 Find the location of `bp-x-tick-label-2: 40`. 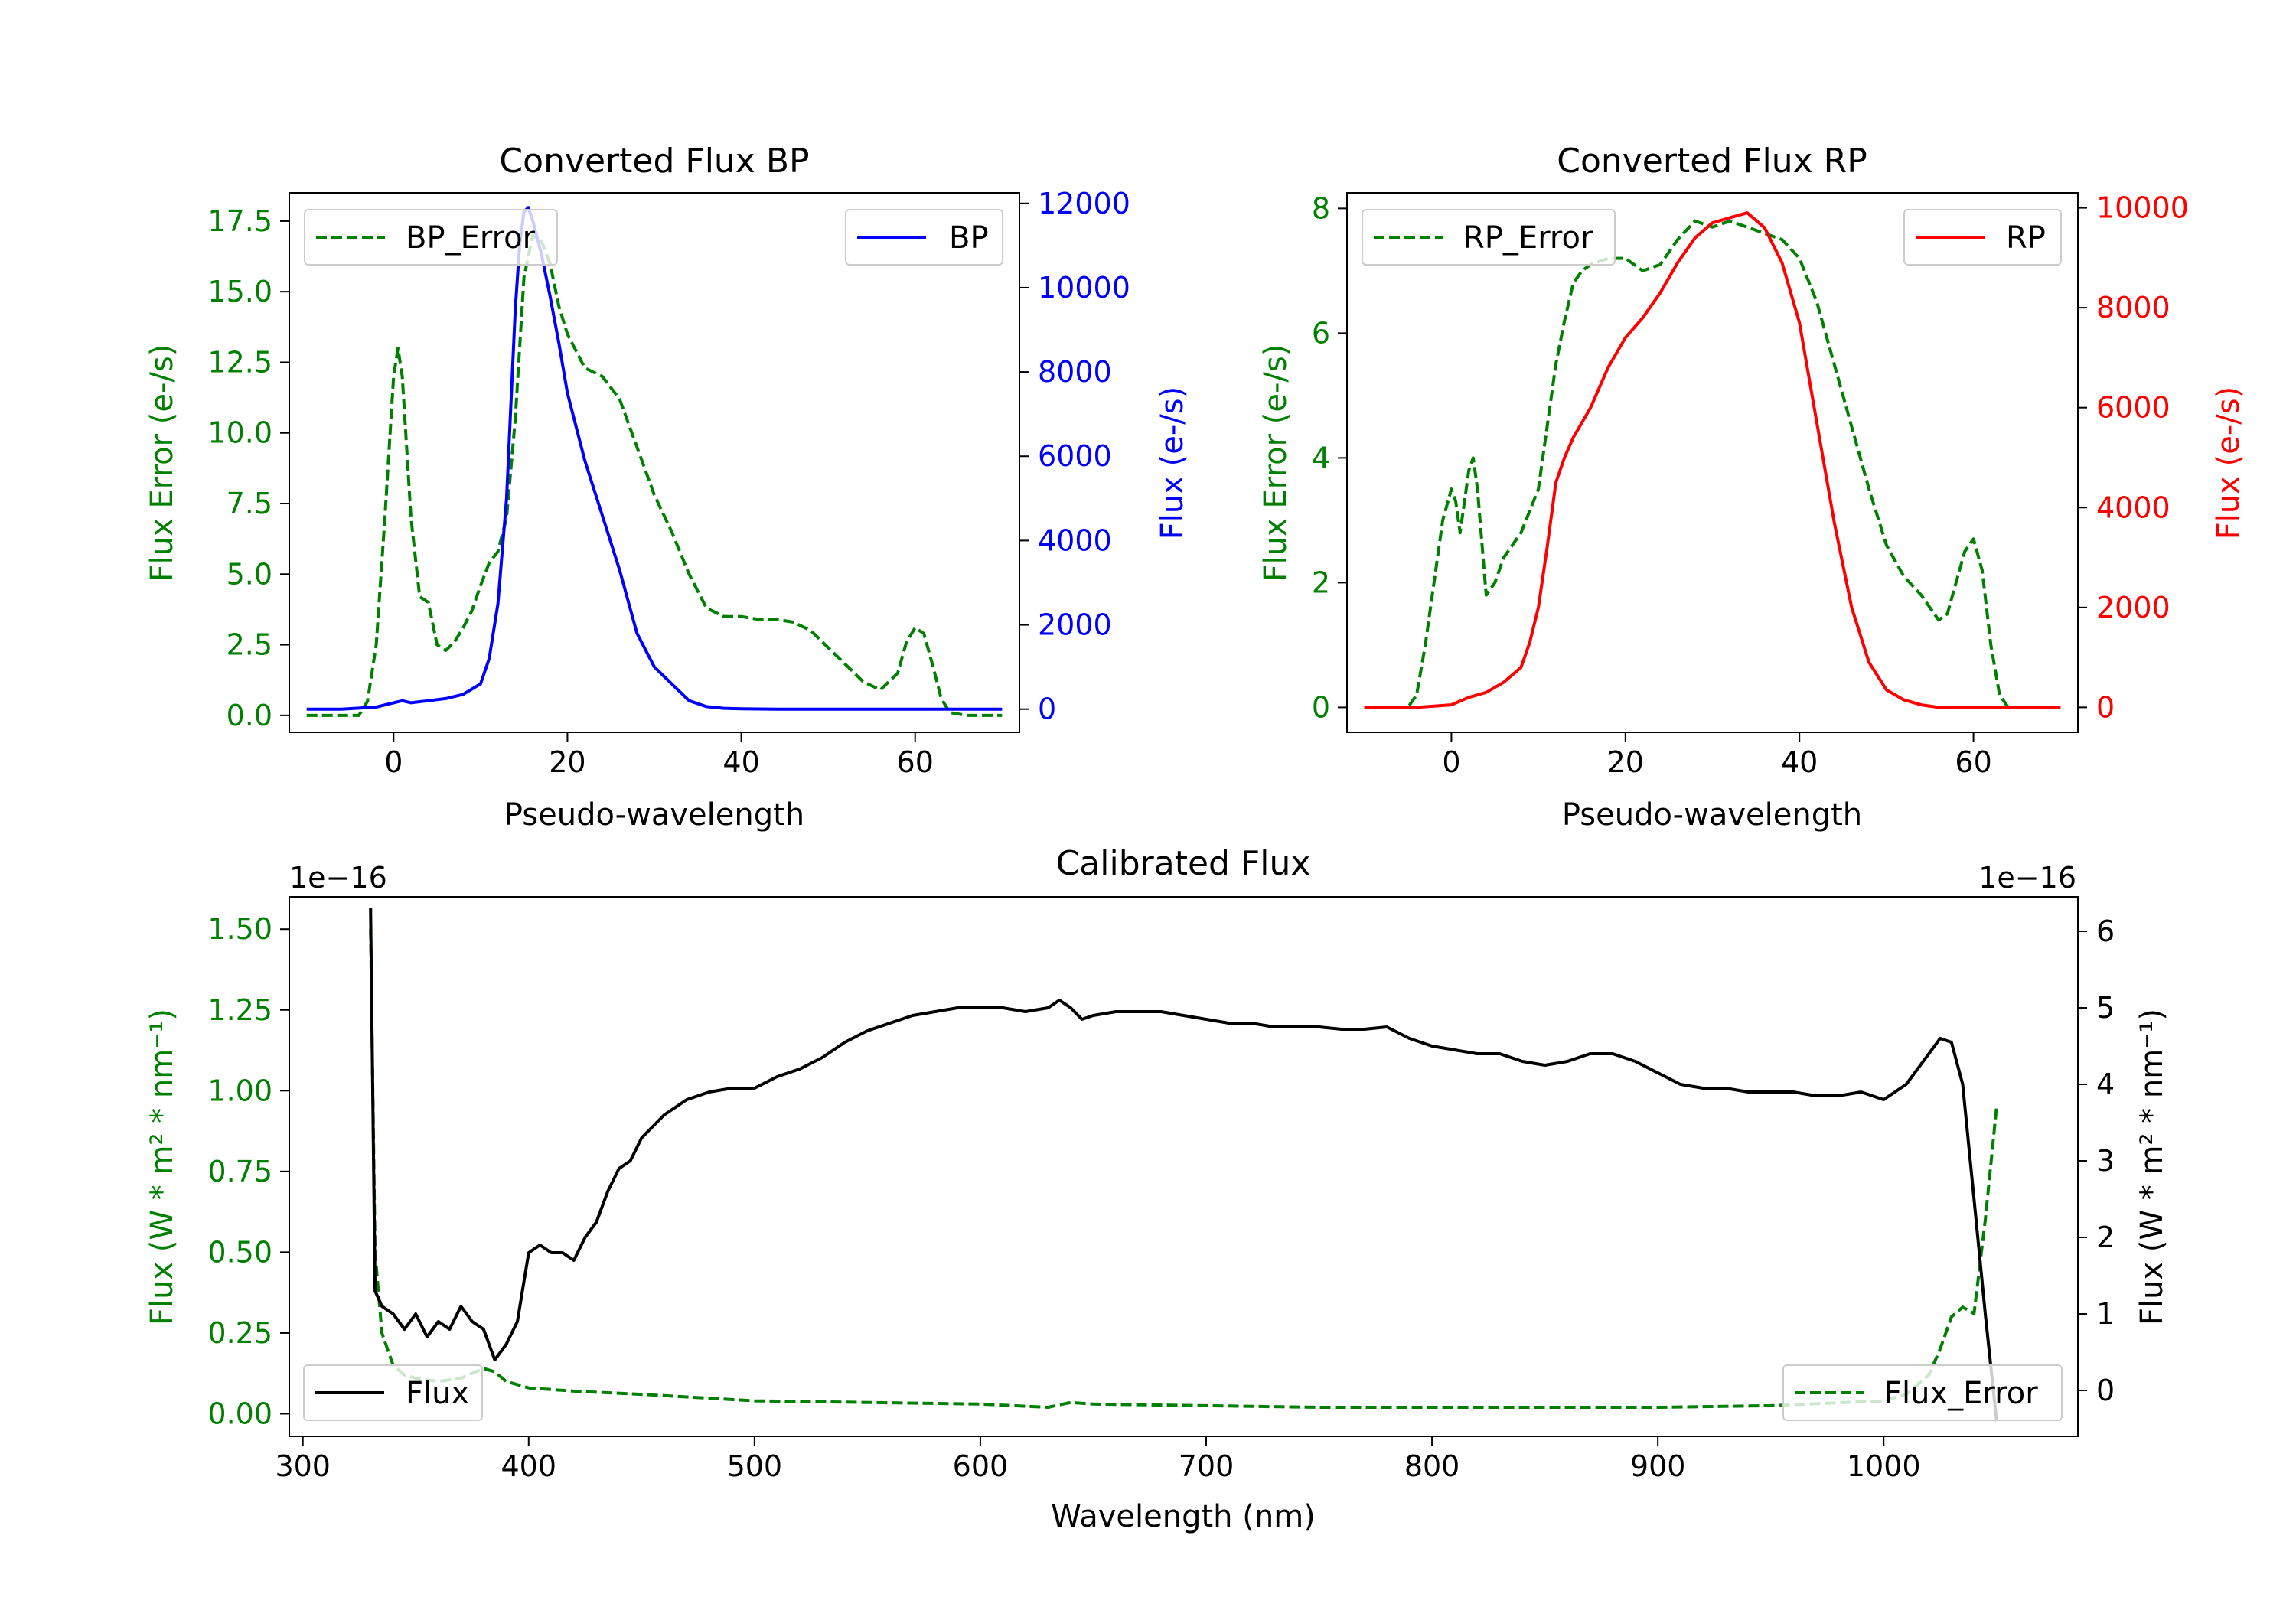

bp-x-tick-label-2: 40 is located at coordinates (740, 762).